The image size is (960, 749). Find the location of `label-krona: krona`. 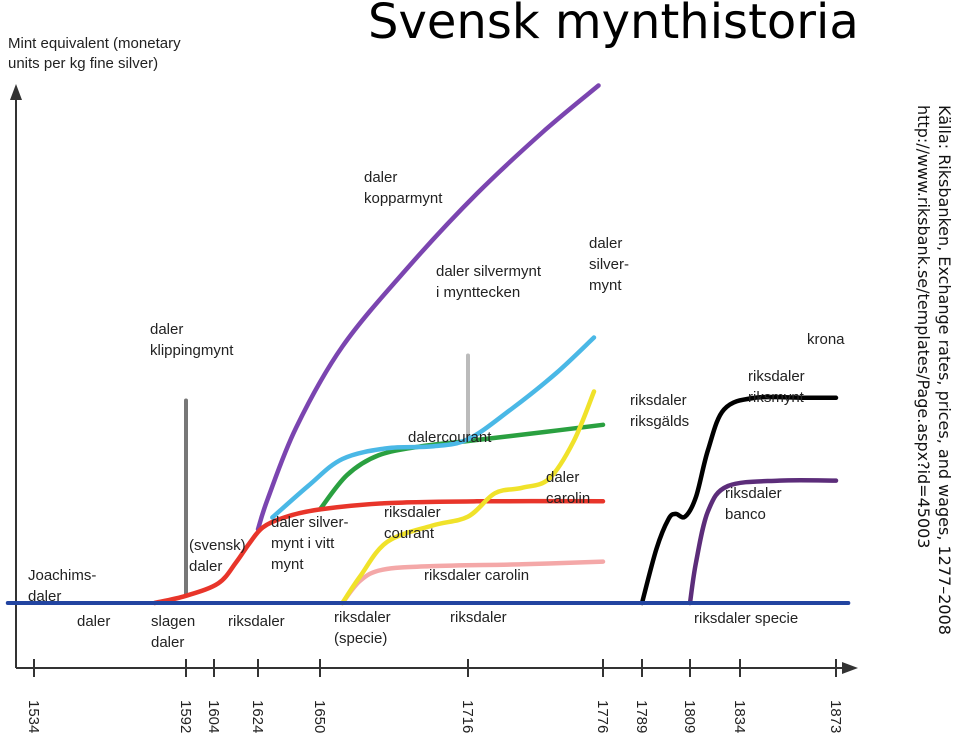

label-krona: krona is located at coordinates (826, 339).